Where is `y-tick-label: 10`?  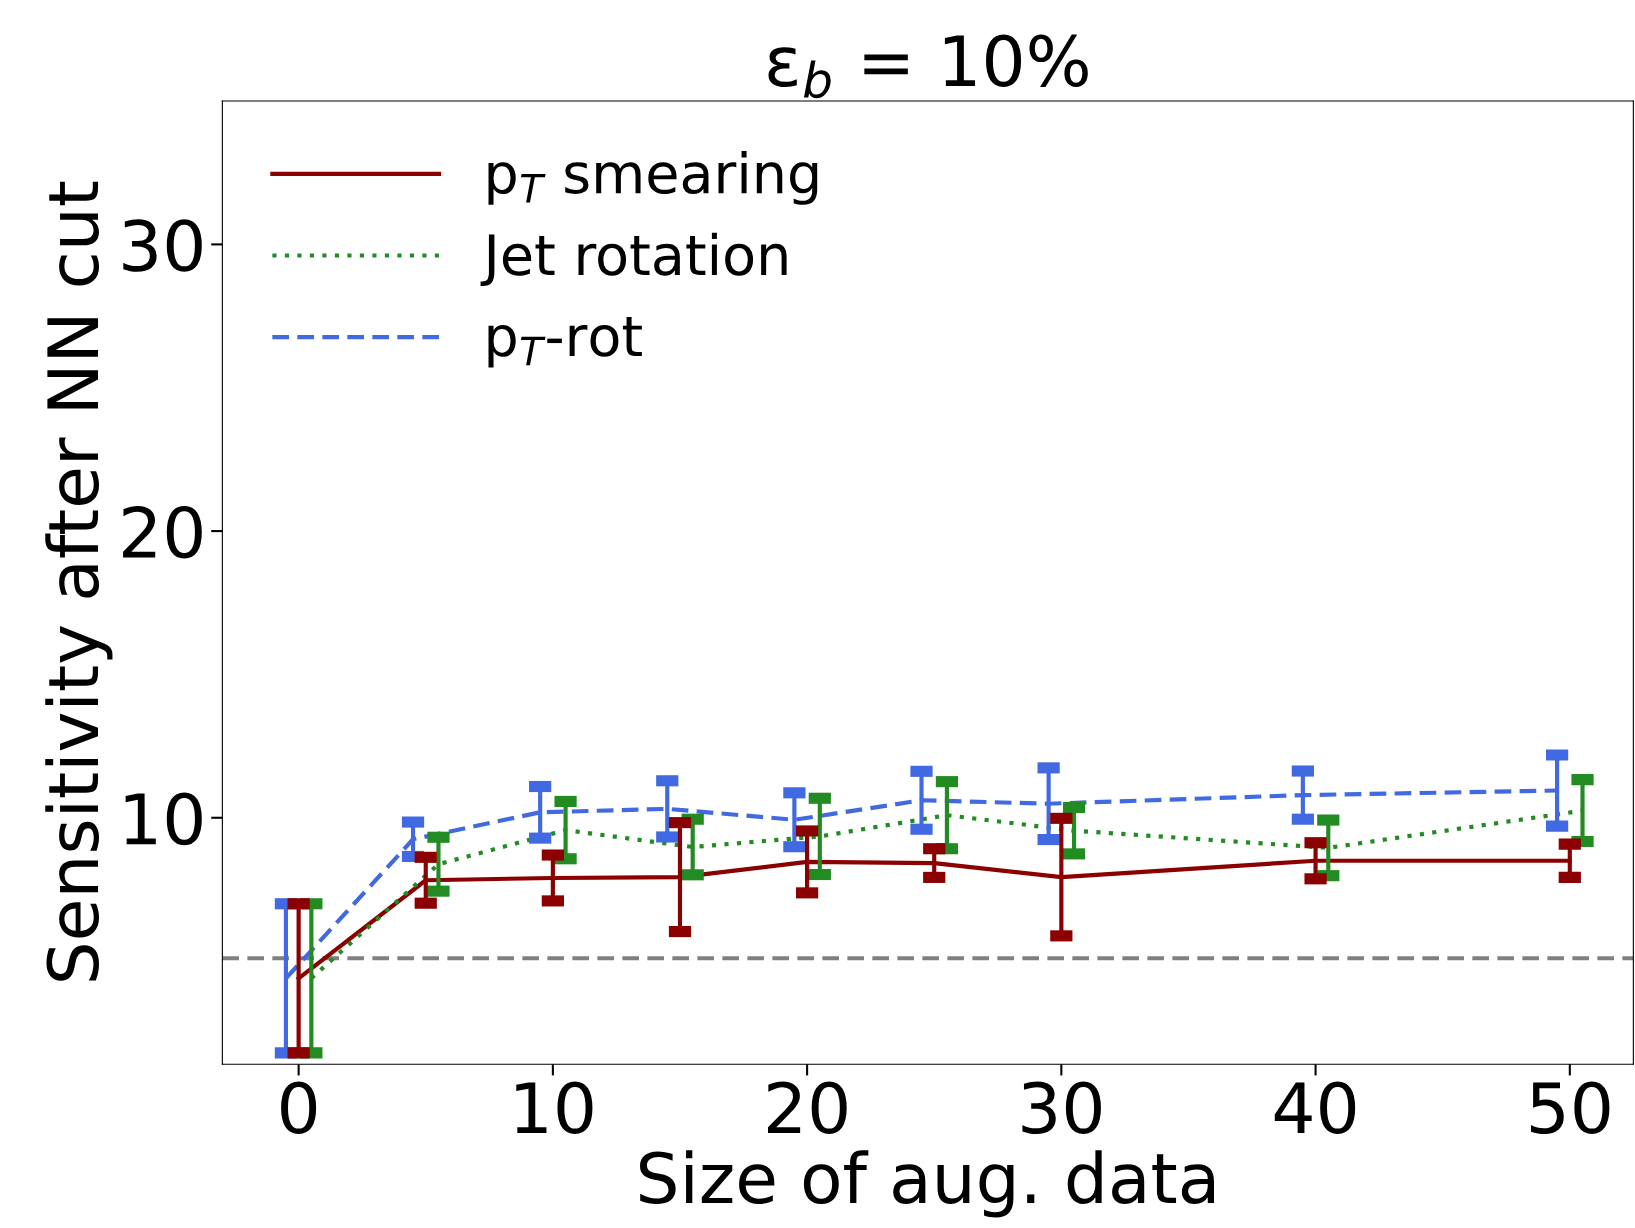
y-tick-label: 10 is located at coordinates (163, 819).